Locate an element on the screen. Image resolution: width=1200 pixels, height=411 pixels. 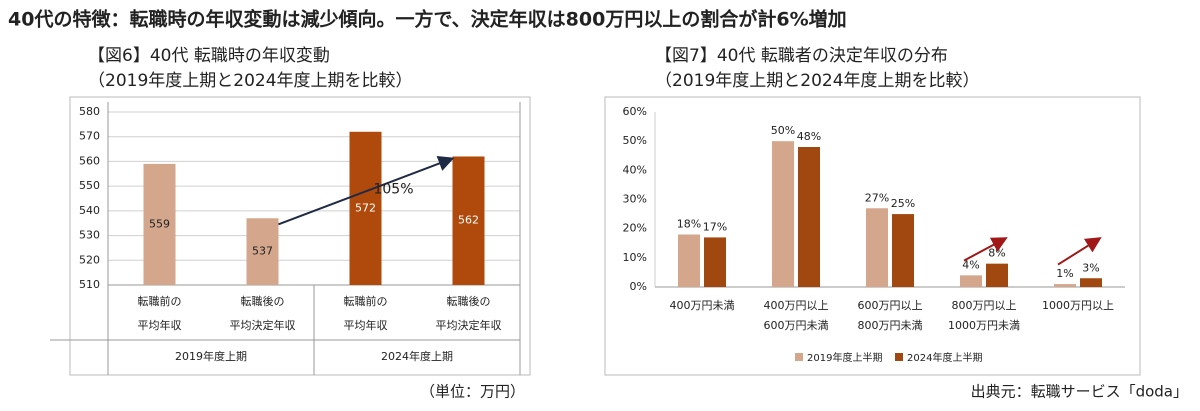
x-tick-label: 400万円以上 is located at coordinates (796, 305).